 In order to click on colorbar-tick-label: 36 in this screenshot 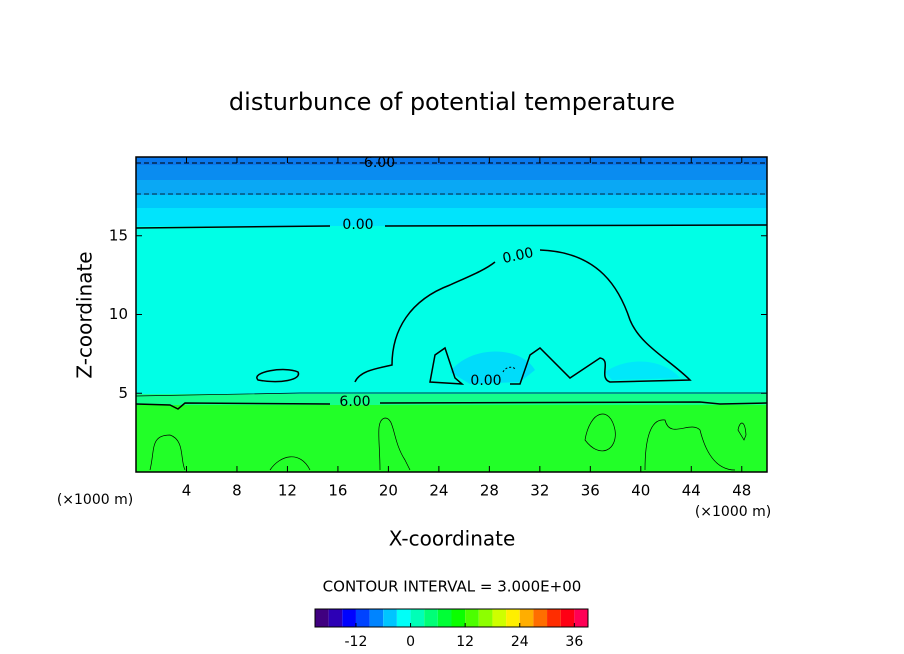, I will do `click(574, 642)`.